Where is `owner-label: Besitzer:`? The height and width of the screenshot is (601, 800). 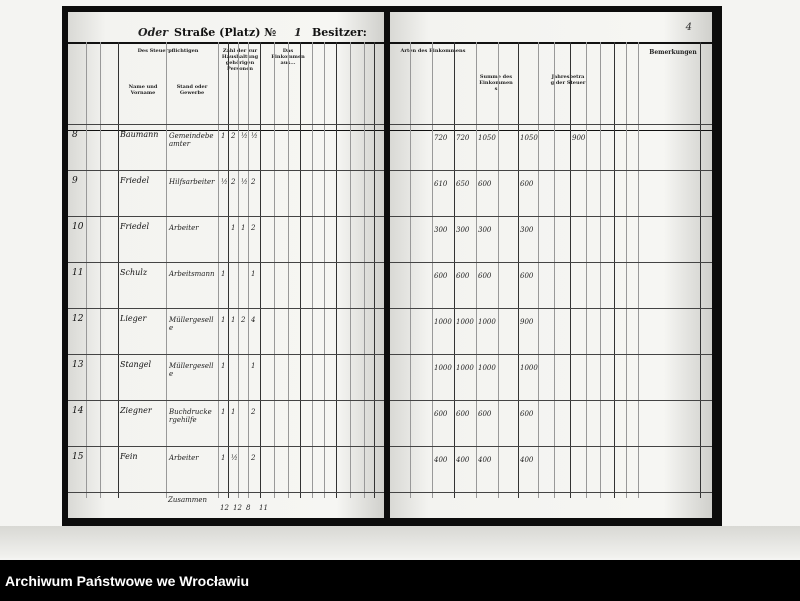
owner-label: Besitzer: is located at coordinates (339, 32).